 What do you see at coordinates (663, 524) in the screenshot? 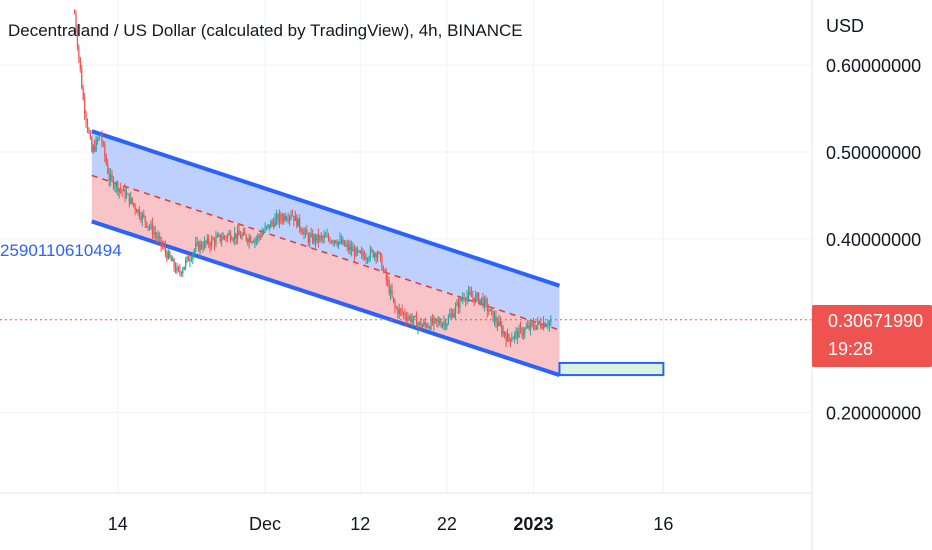
I see `time-tick-label: 16` at bounding box center [663, 524].